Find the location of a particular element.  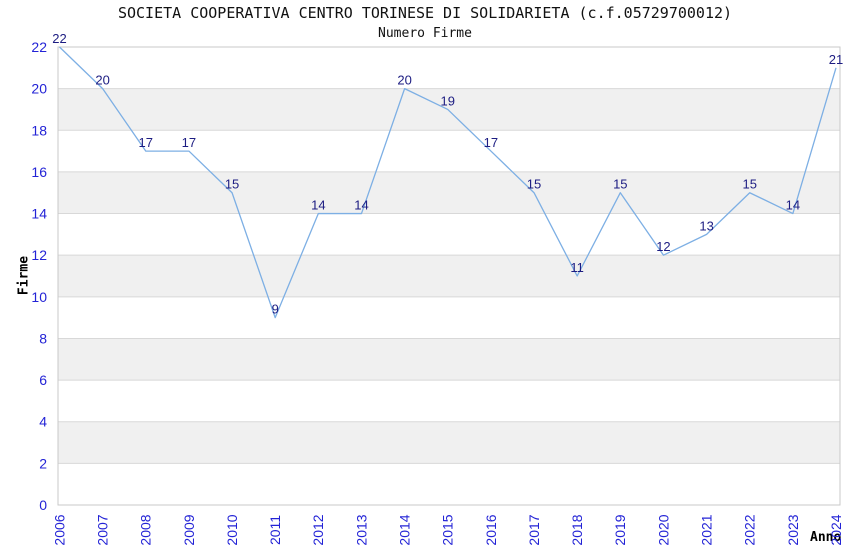

data-label: 21 is located at coordinates (836, 59).